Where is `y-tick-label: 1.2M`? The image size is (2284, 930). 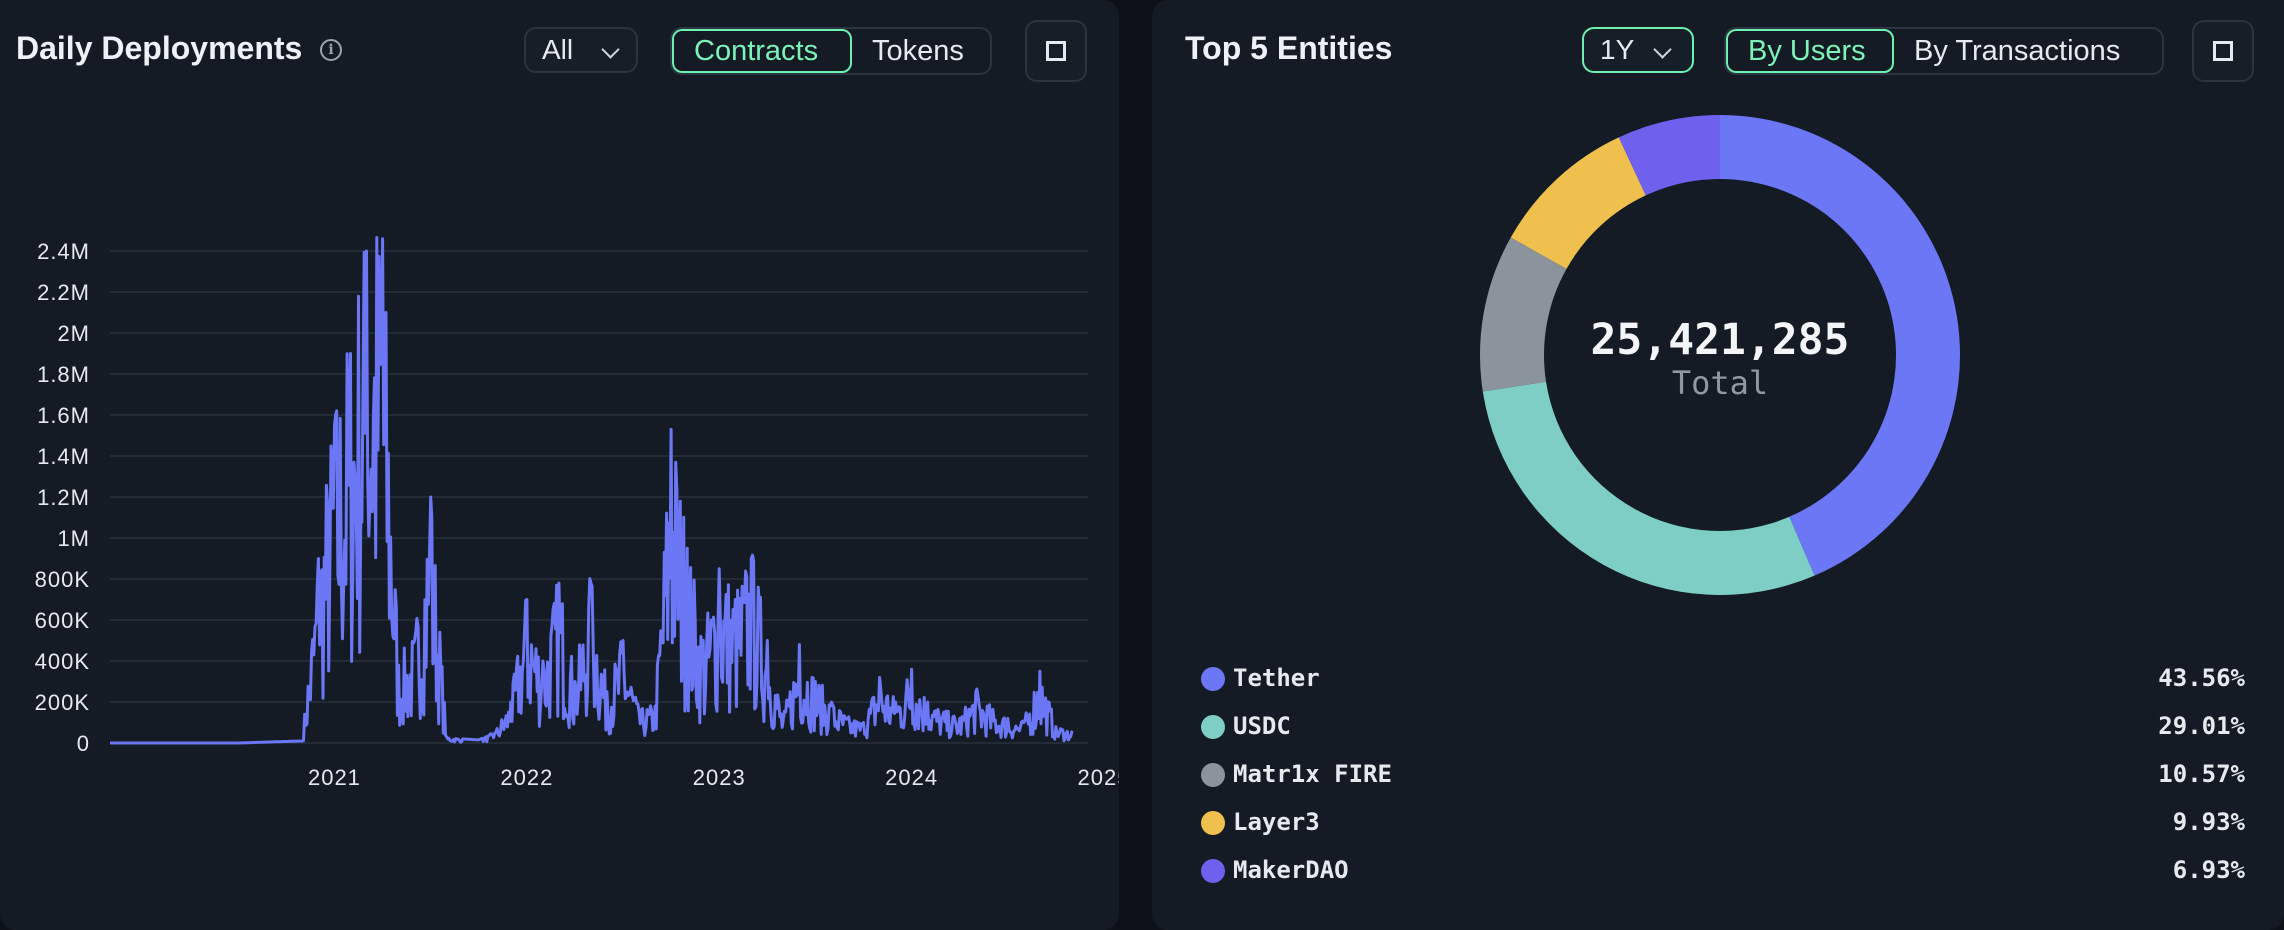 y-tick-label: 1.2M is located at coordinates (63, 497).